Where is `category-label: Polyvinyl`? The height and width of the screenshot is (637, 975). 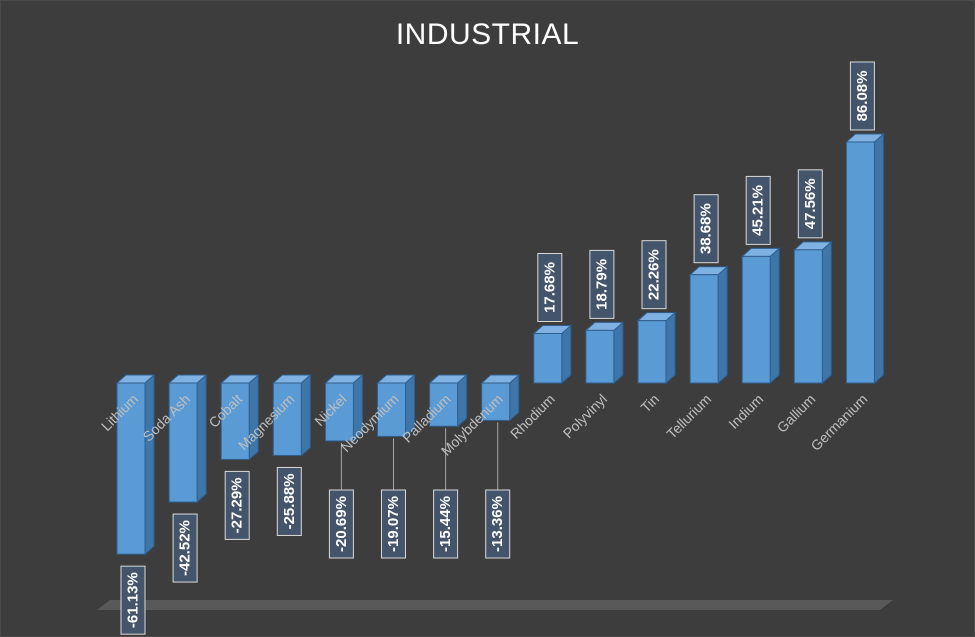
category-label: Polyvinyl is located at coordinates (585, 416).